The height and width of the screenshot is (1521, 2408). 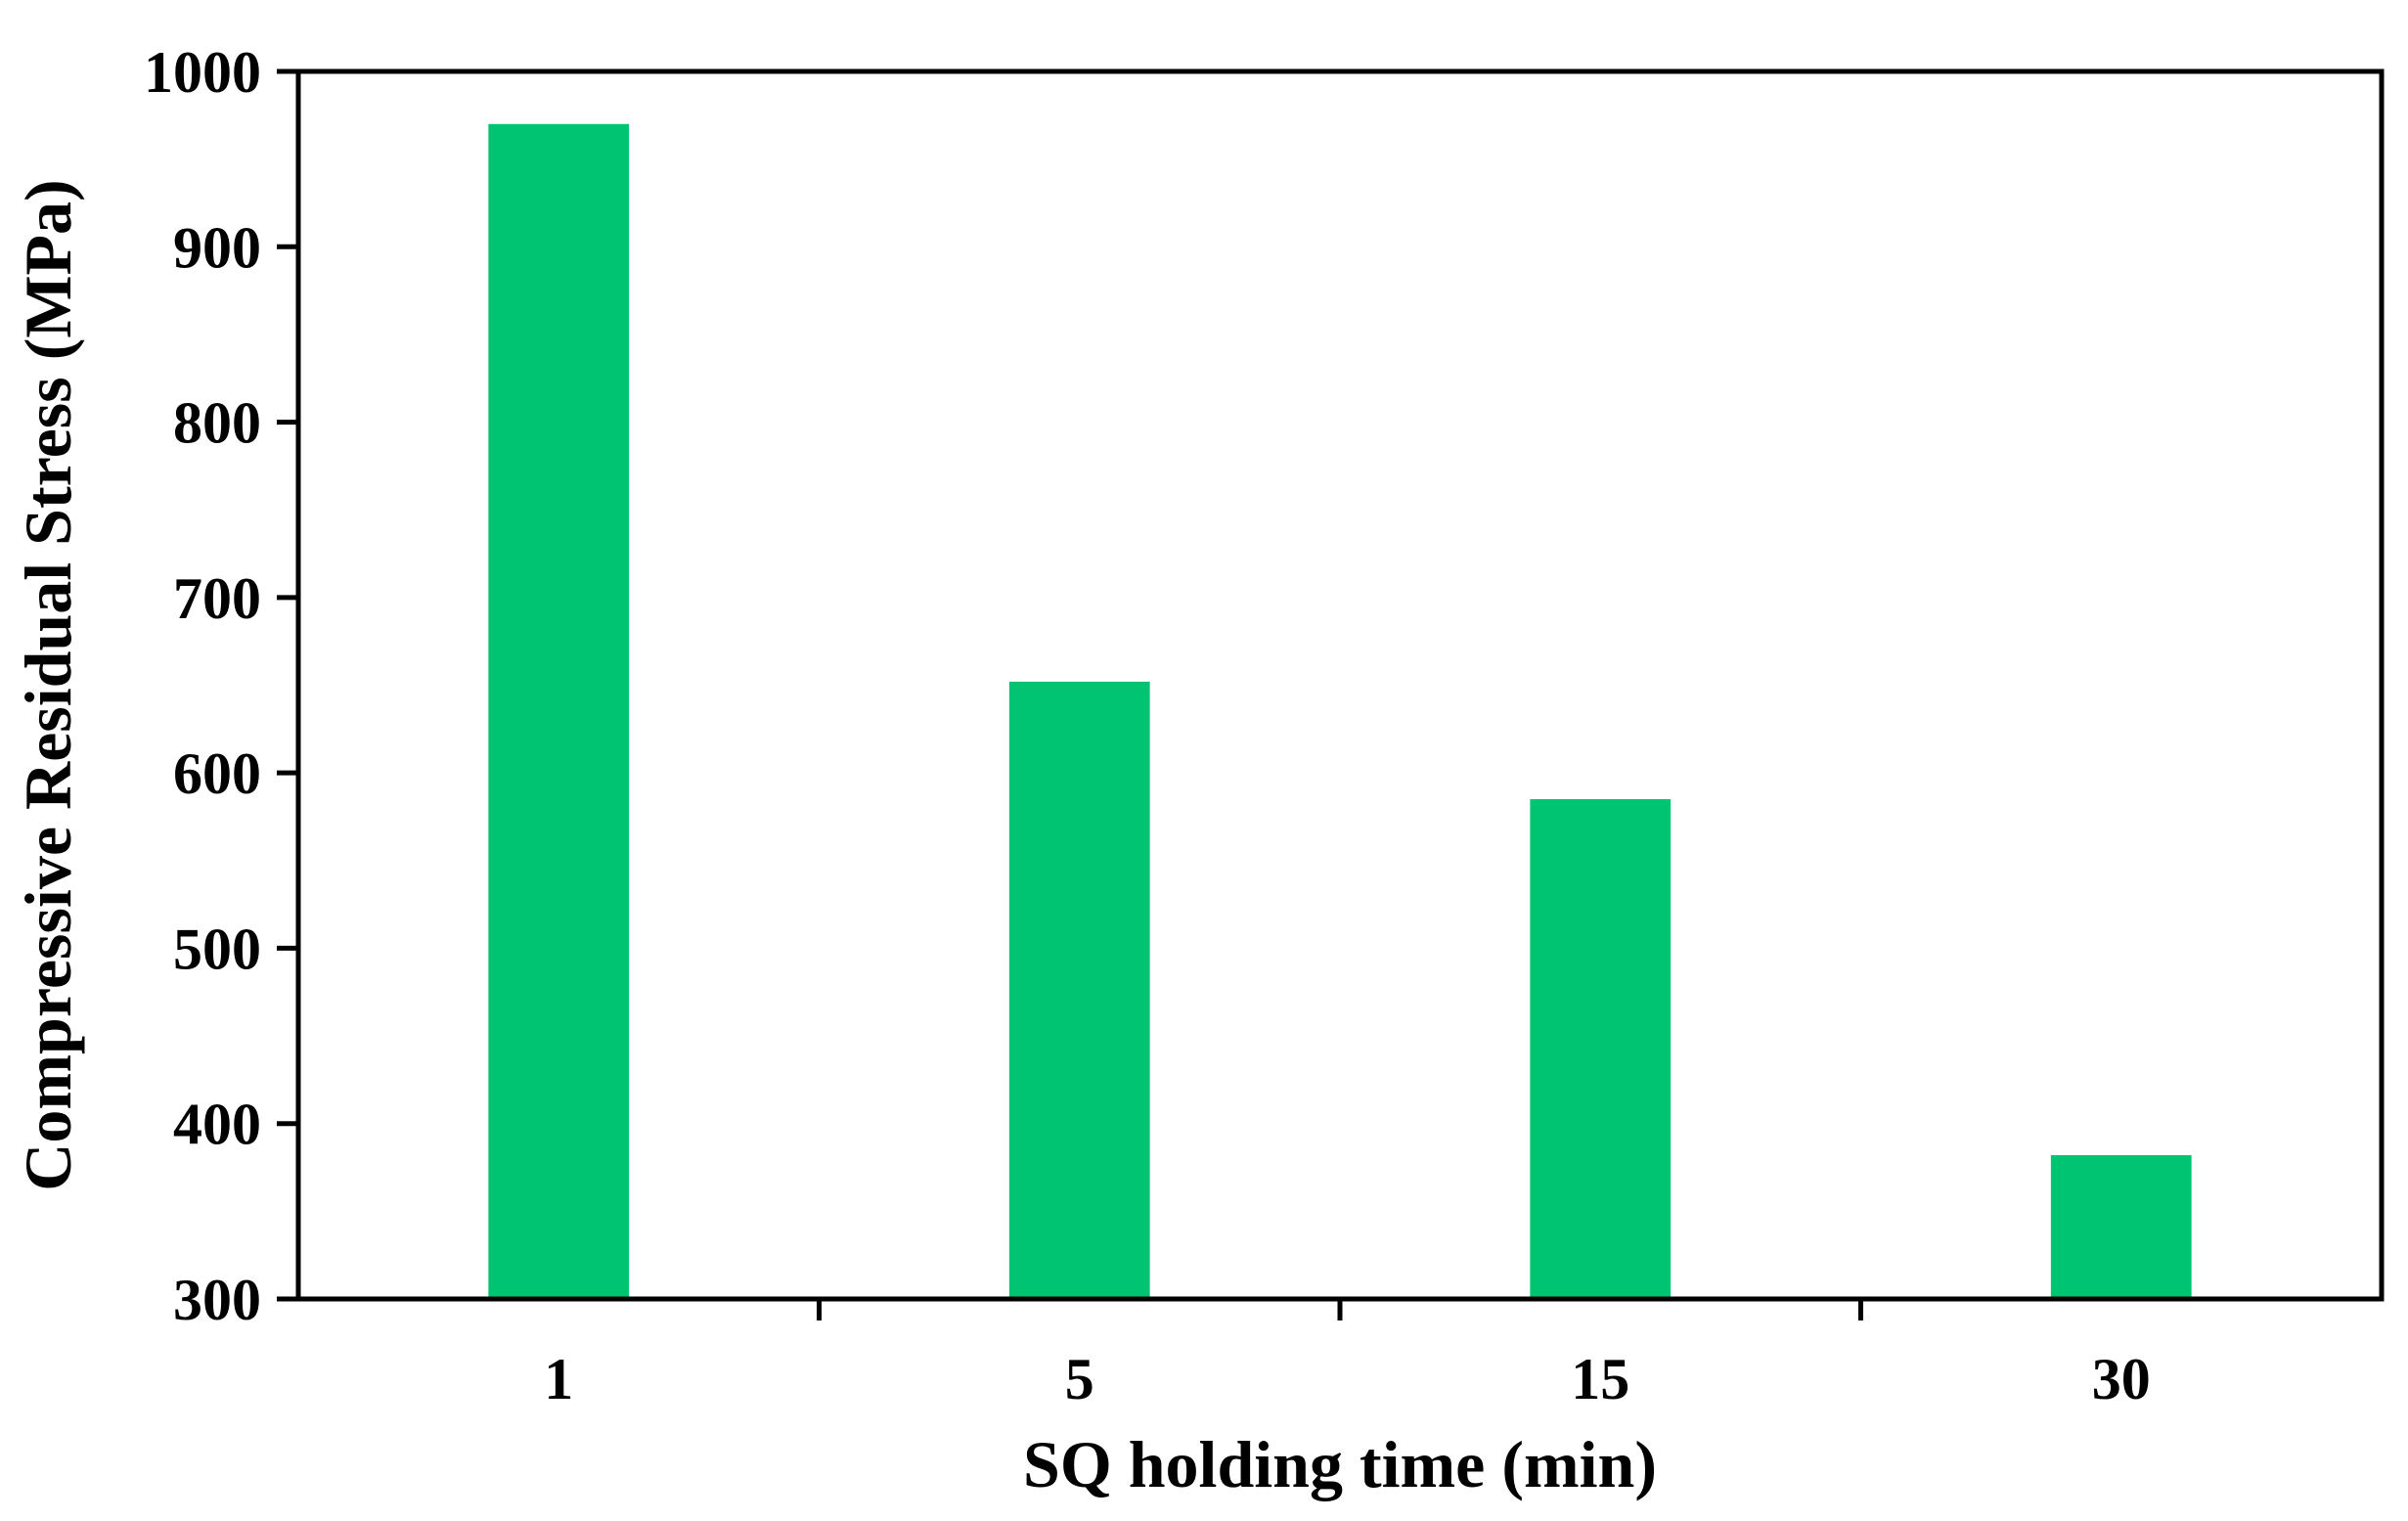 I want to click on y-tick-label: 700, so click(x=217, y=598).